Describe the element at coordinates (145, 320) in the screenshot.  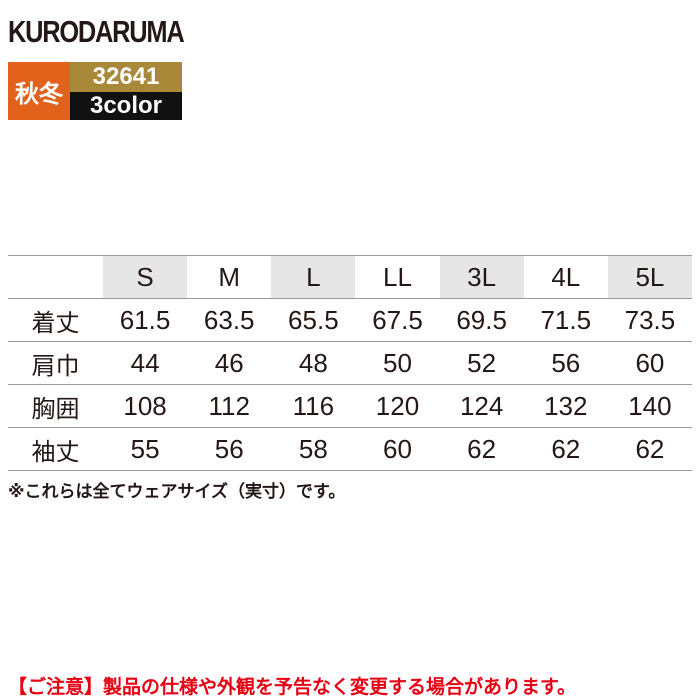
I see `size-value: 61.5` at that location.